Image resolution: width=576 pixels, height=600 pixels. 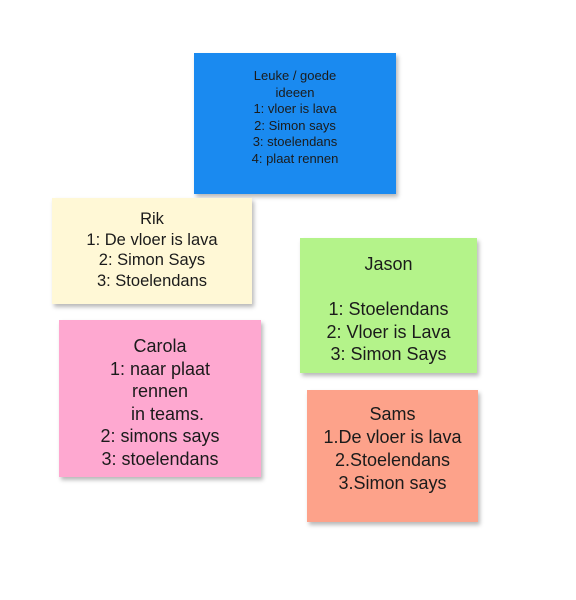 I want to click on note-item: 1: De vloer is lava, so click(x=152, y=239).